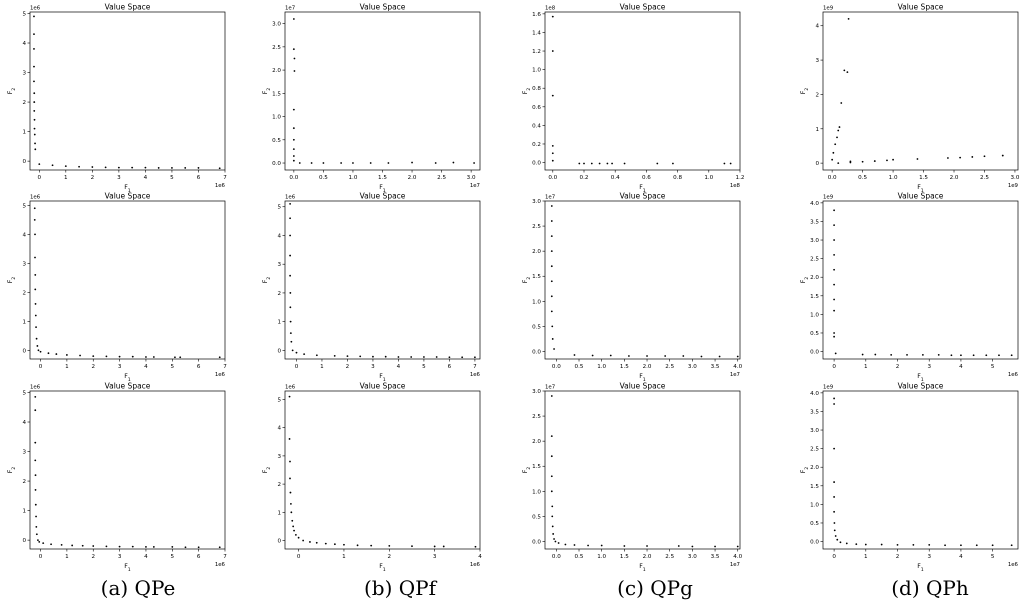  I want to click on y-offset-label: 1e7, so click(290, 9).